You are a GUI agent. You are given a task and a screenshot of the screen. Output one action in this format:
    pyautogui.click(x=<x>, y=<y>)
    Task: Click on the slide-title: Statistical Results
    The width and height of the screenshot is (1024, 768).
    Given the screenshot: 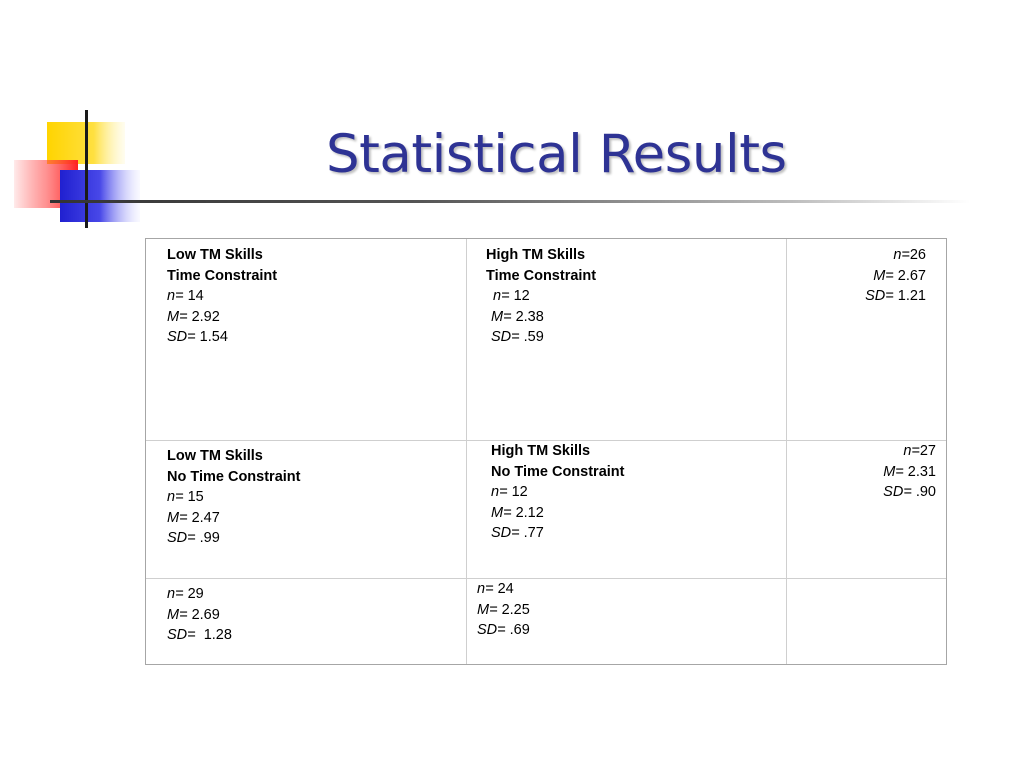 What is the action you would take?
    pyautogui.click(x=556, y=154)
    